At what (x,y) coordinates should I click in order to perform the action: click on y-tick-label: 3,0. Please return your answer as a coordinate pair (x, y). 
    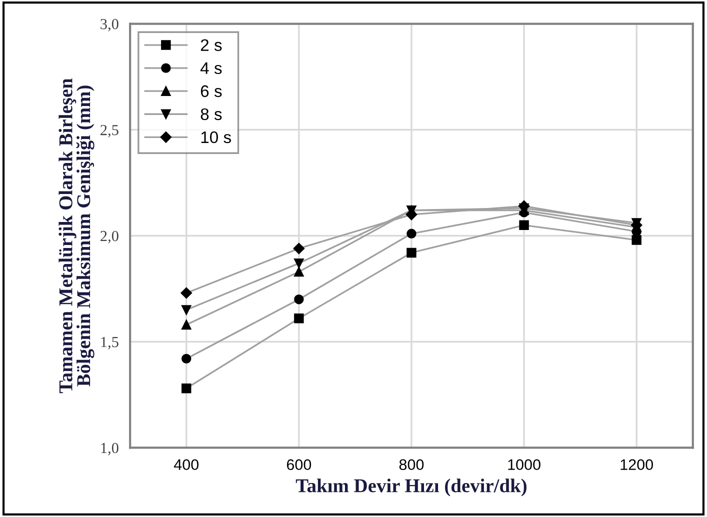
    Looking at the image, I should click on (109, 25).